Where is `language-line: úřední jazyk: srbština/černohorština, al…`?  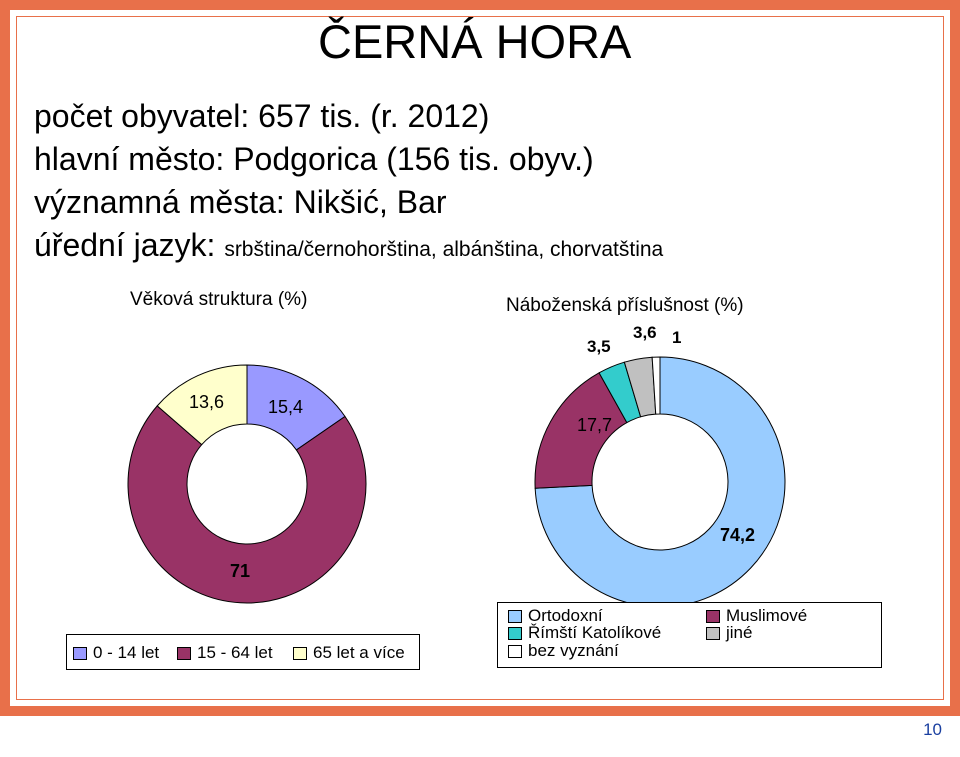
language-line: úřední jazyk: srbština/černohorština, al… is located at coordinates (348, 245).